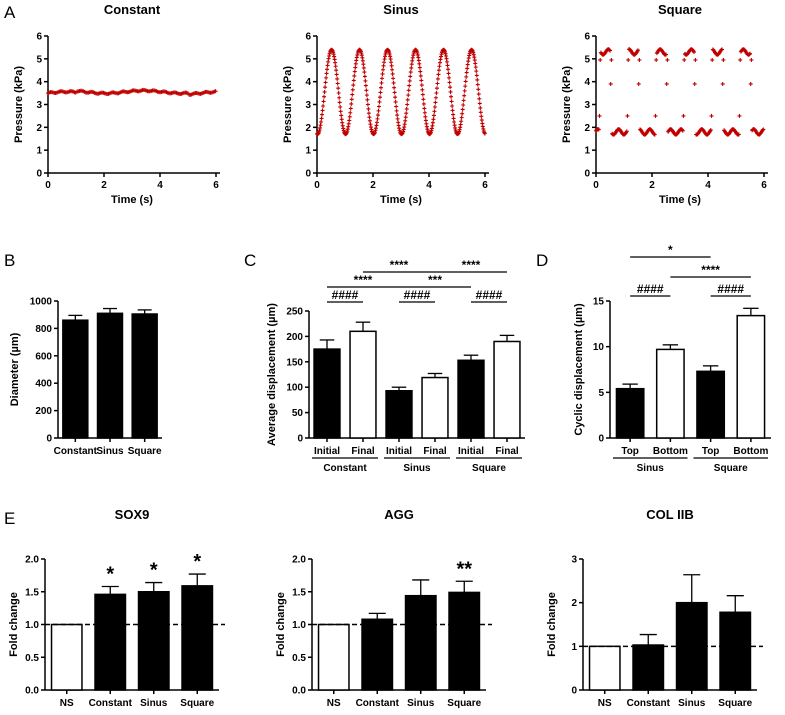  I want to click on y-tick-label: 2.0, so click(299, 560).